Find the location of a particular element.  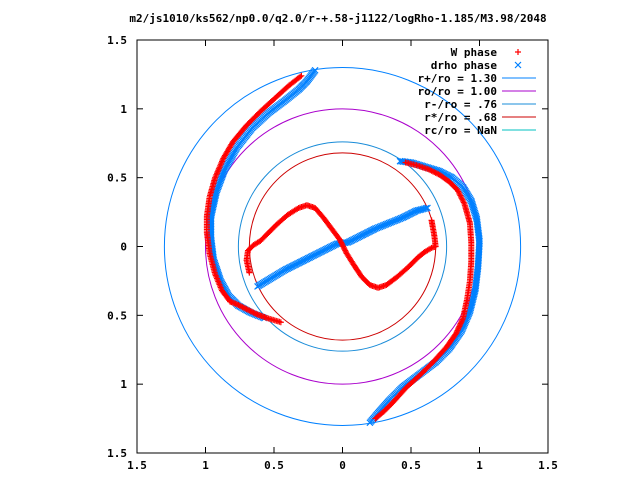

legend-label: r*/ro = .68 is located at coordinates (460, 117).